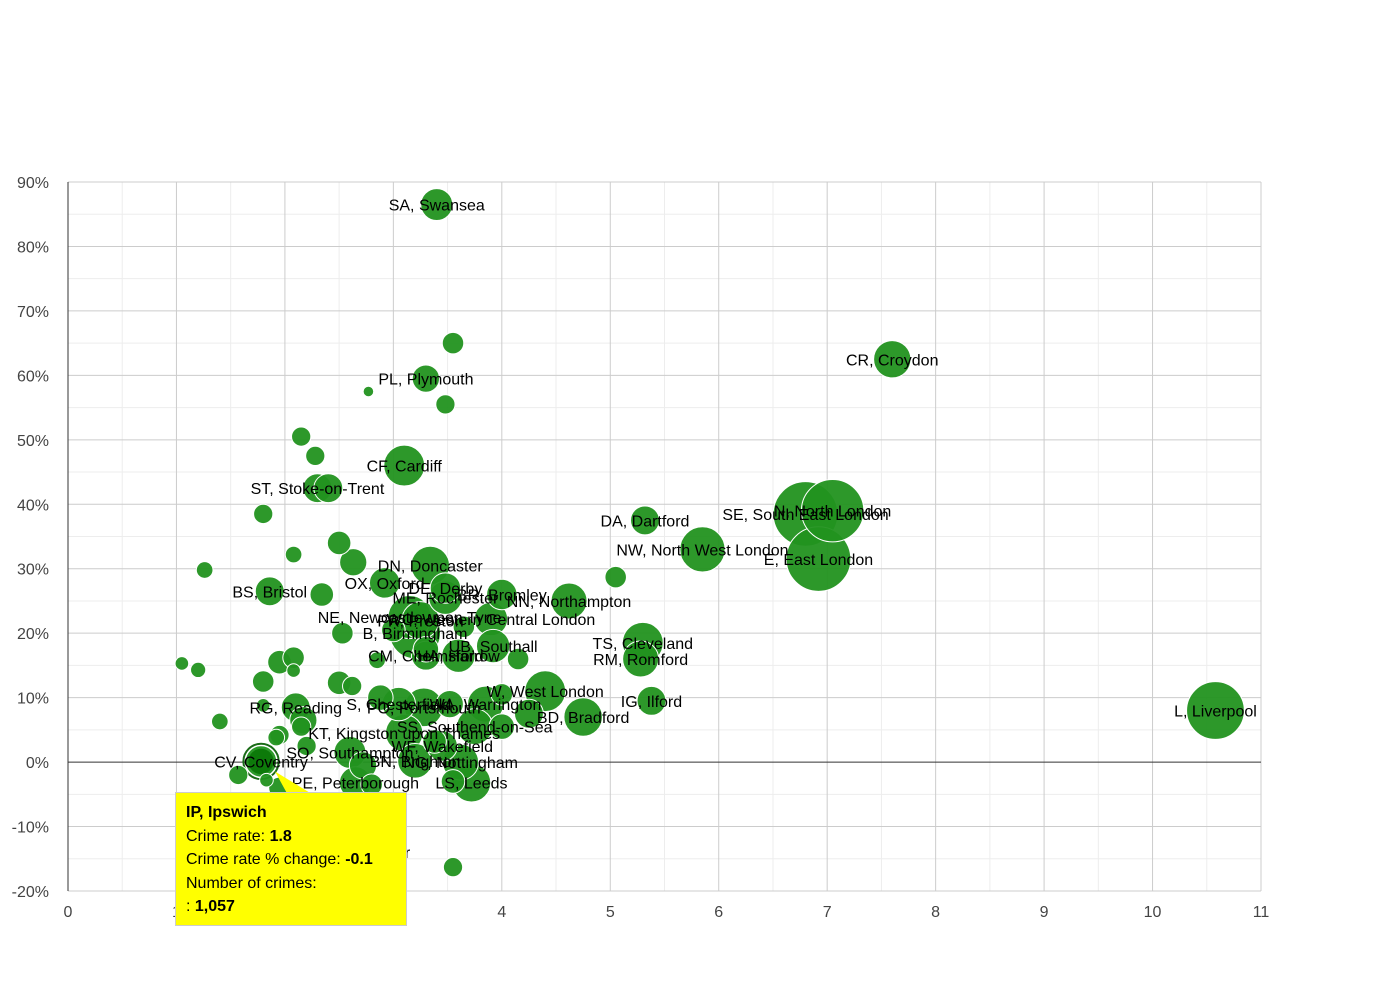 The width and height of the screenshot is (1390, 985). Describe the element at coordinates (827, 912) in the screenshot. I see `x-tick-label: 7` at that location.